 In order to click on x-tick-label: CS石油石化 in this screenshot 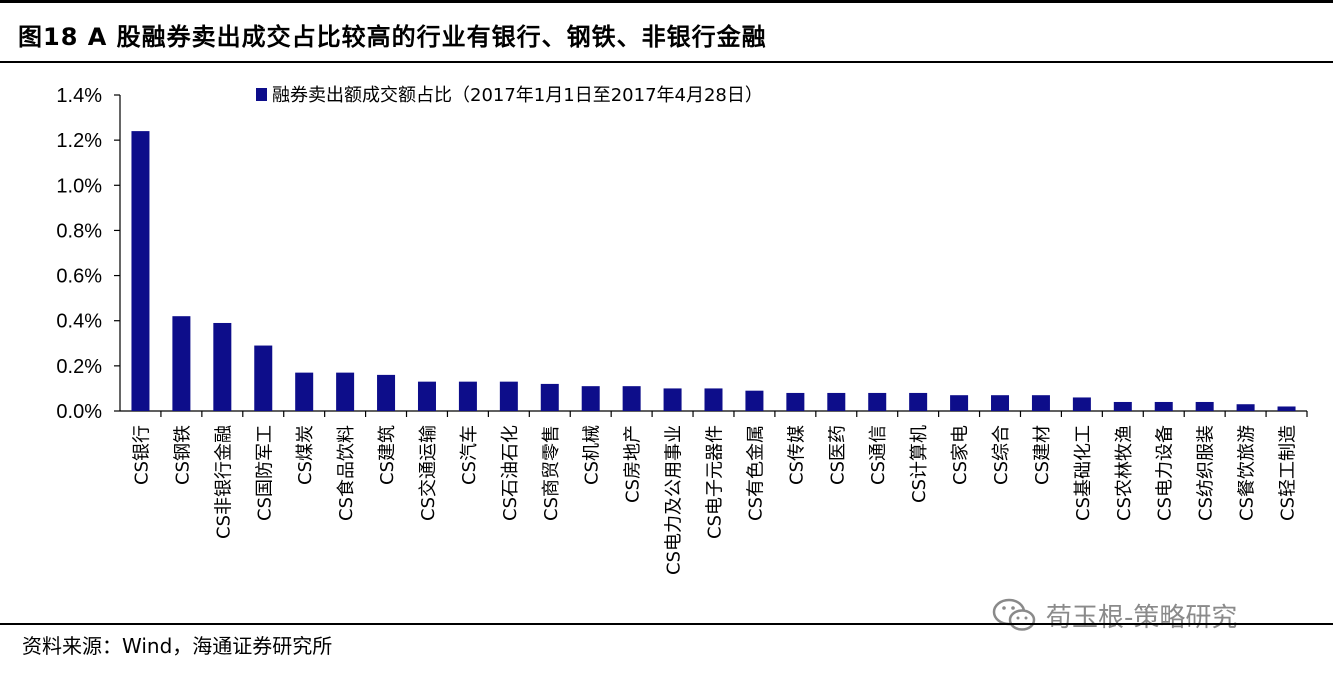, I will do `click(510, 473)`.